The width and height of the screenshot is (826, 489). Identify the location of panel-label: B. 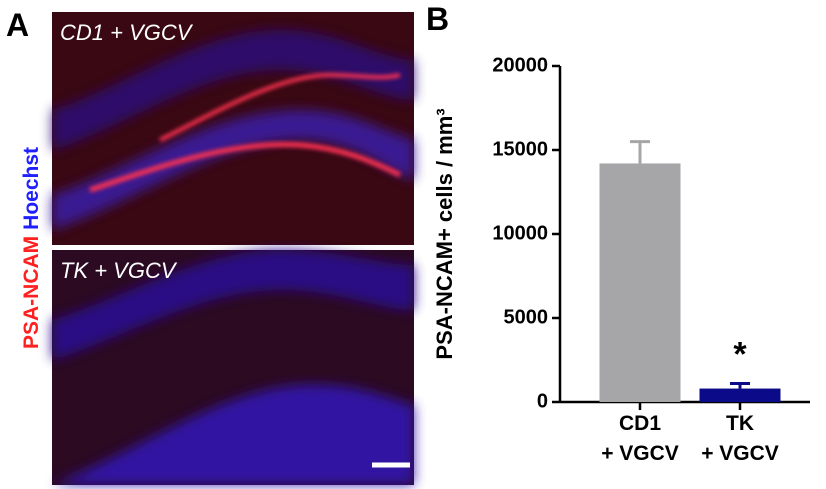
(437, 19).